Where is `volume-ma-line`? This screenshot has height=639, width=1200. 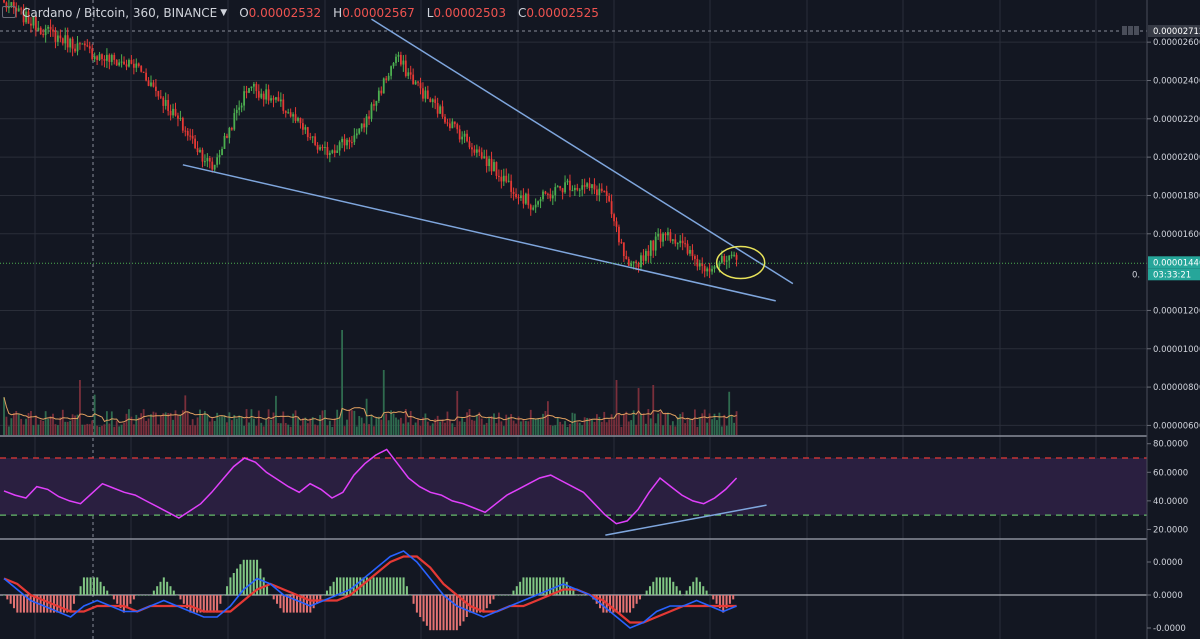 volume-ma-line is located at coordinates (370, 410).